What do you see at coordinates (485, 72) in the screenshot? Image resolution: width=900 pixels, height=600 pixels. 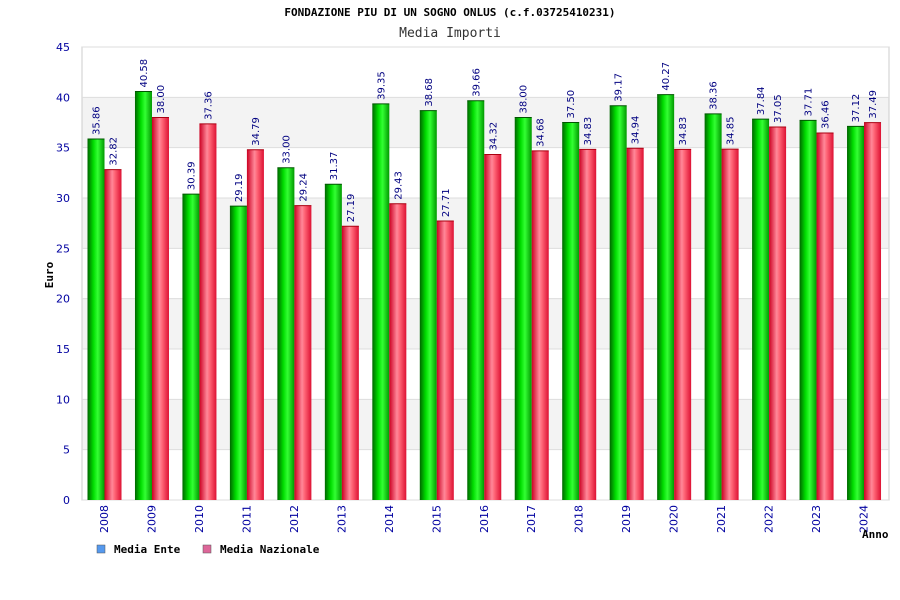 I see `plot-band` at bounding box center [485, 72].